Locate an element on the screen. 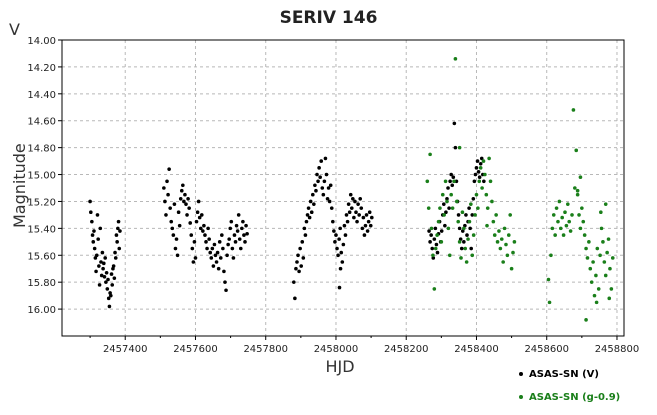 The width and height of the screenshot is (657, 415). y-tick-label: 15.40 is located at coordinates (41, 229).